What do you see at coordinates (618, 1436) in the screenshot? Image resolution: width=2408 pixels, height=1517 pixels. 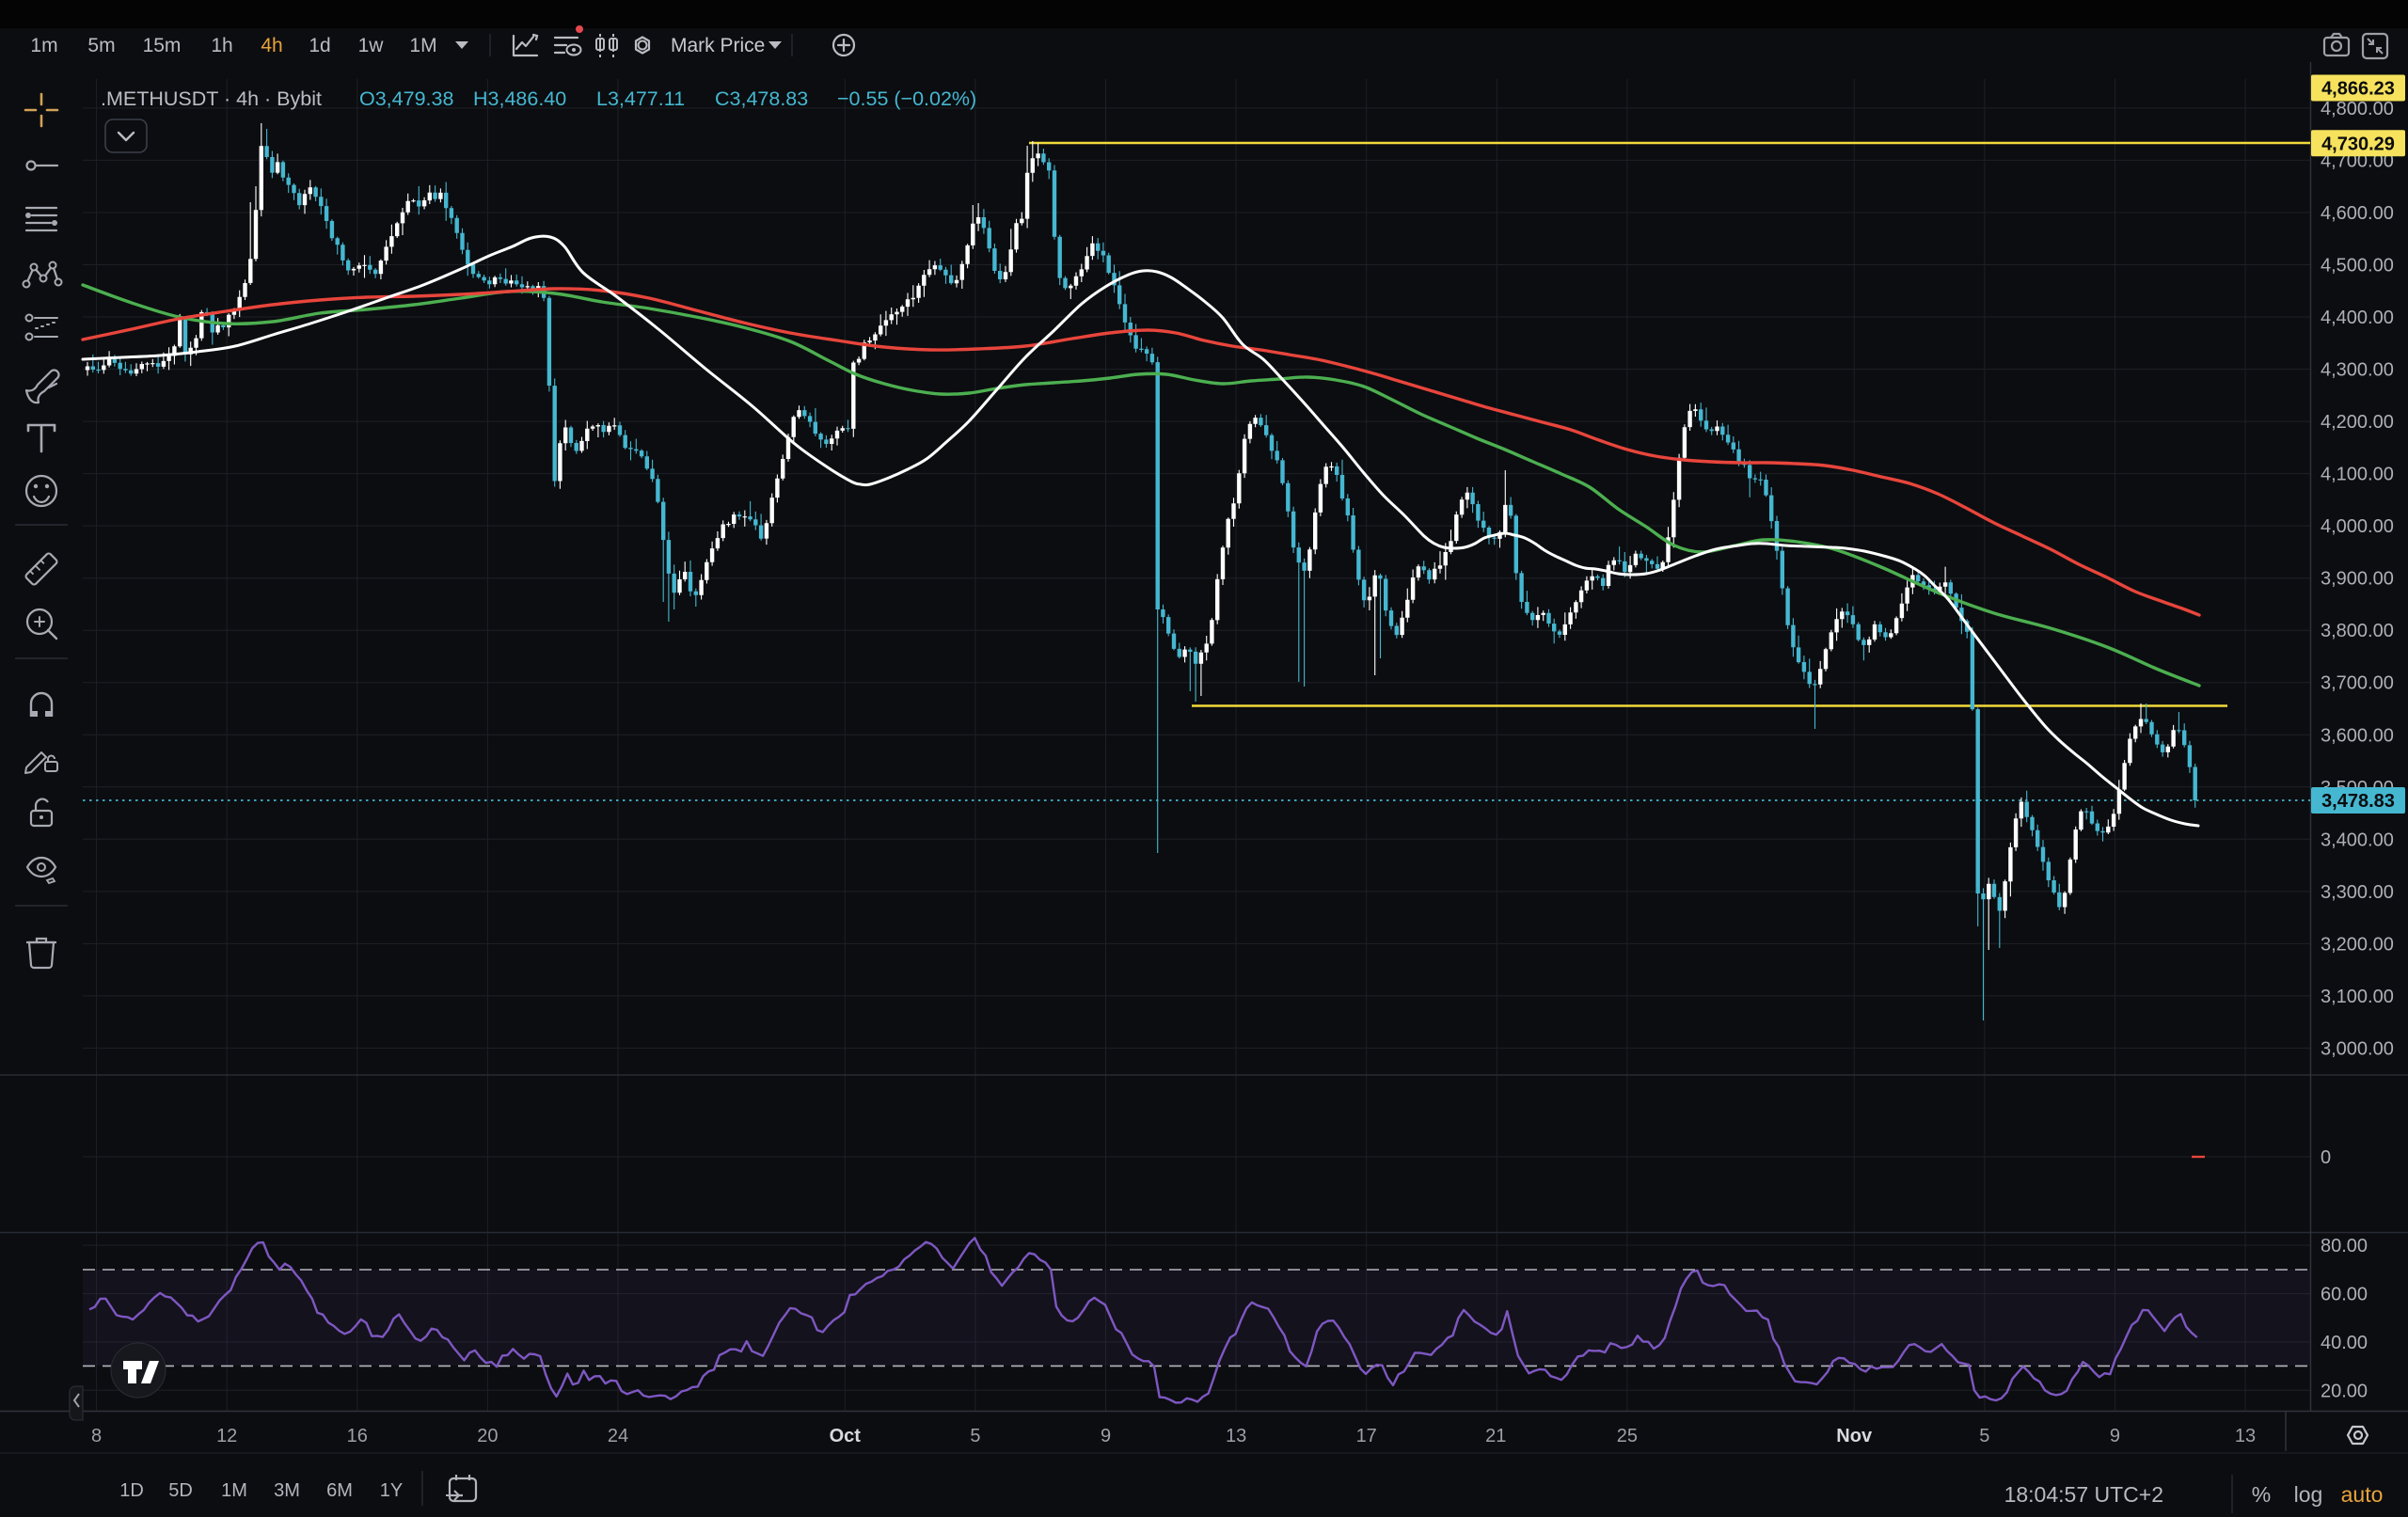 I see `svg-text: 24` at bounding box center [618, 1436].